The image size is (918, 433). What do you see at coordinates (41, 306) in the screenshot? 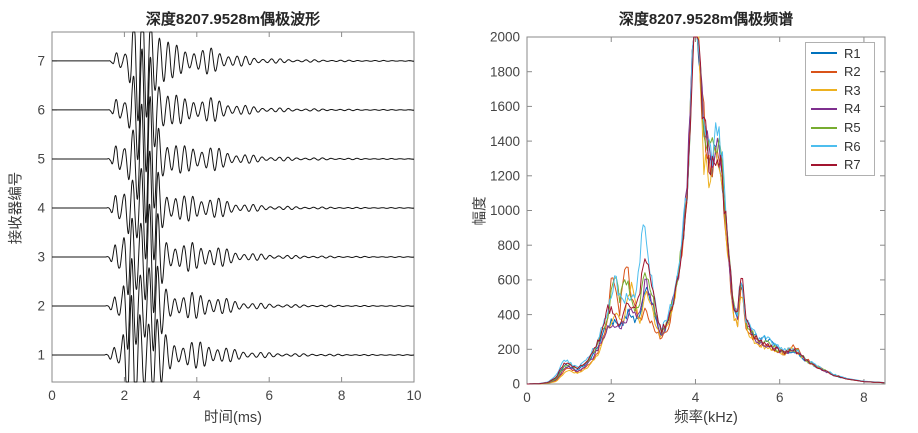
I see `y-tick-label: 2` at bounding box center [41, 306].